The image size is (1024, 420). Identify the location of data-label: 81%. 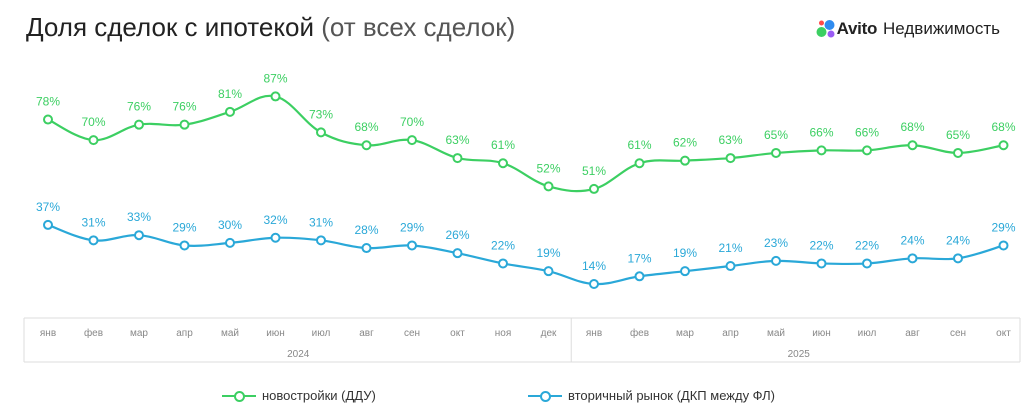
(230, 94).